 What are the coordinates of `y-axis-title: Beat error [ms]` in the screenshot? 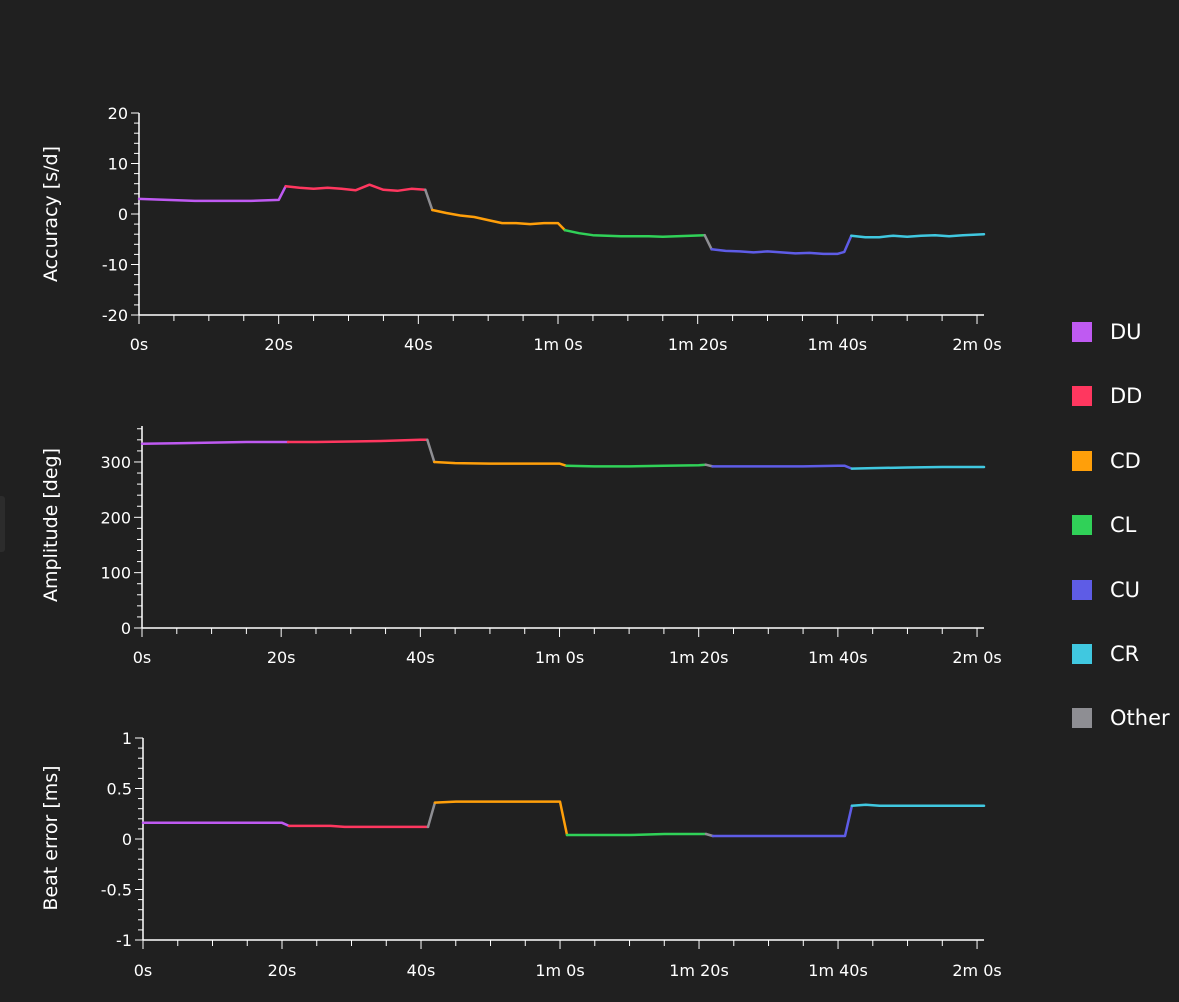 It's located at (51, 837).